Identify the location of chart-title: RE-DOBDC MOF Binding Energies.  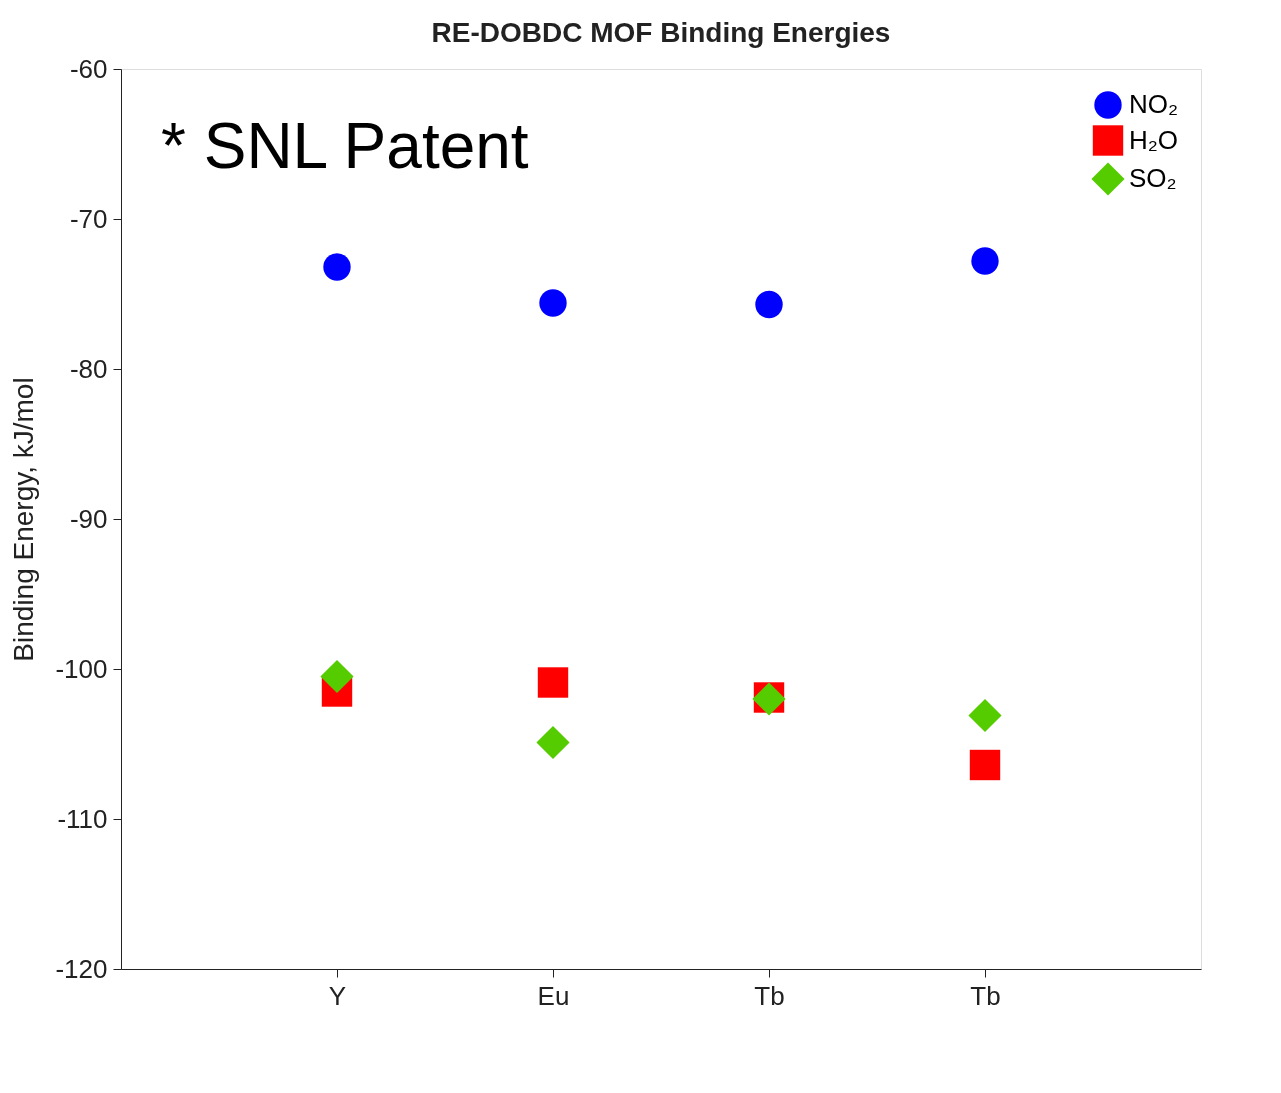
(661, 32).